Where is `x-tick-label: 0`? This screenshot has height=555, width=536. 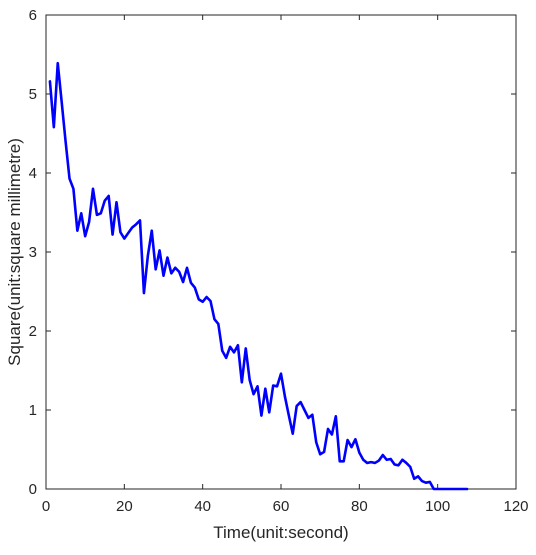 x-tick-label: 0 is located at coordinates (46, 506).